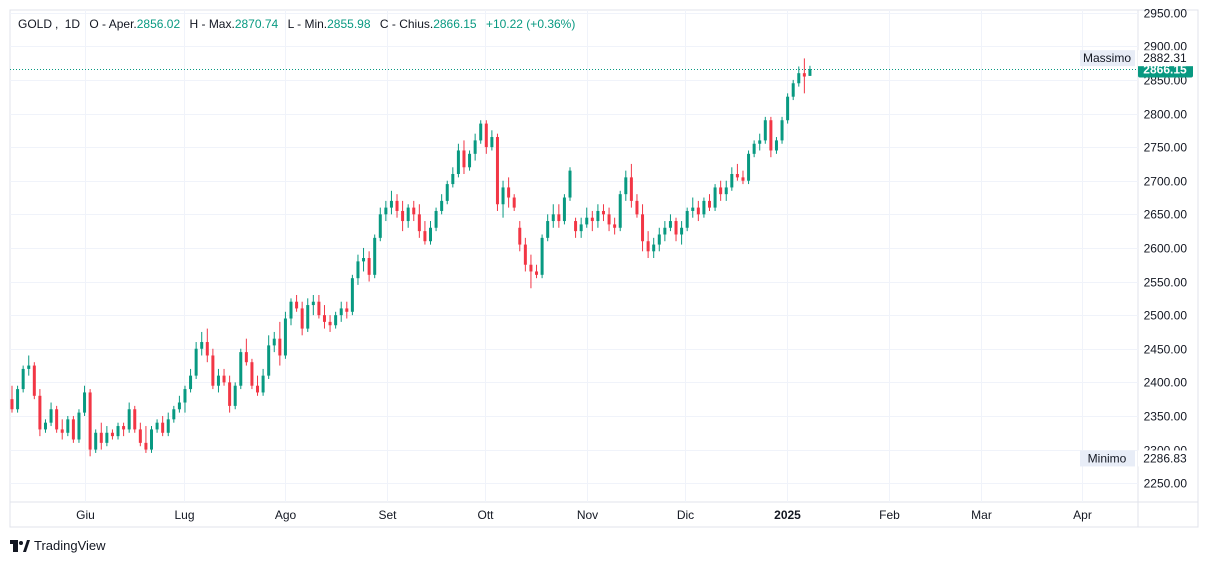  Describe the element at coordinates (1166, 47) in the screenshot. I see `y-tick-label: 2900.00` at that location.